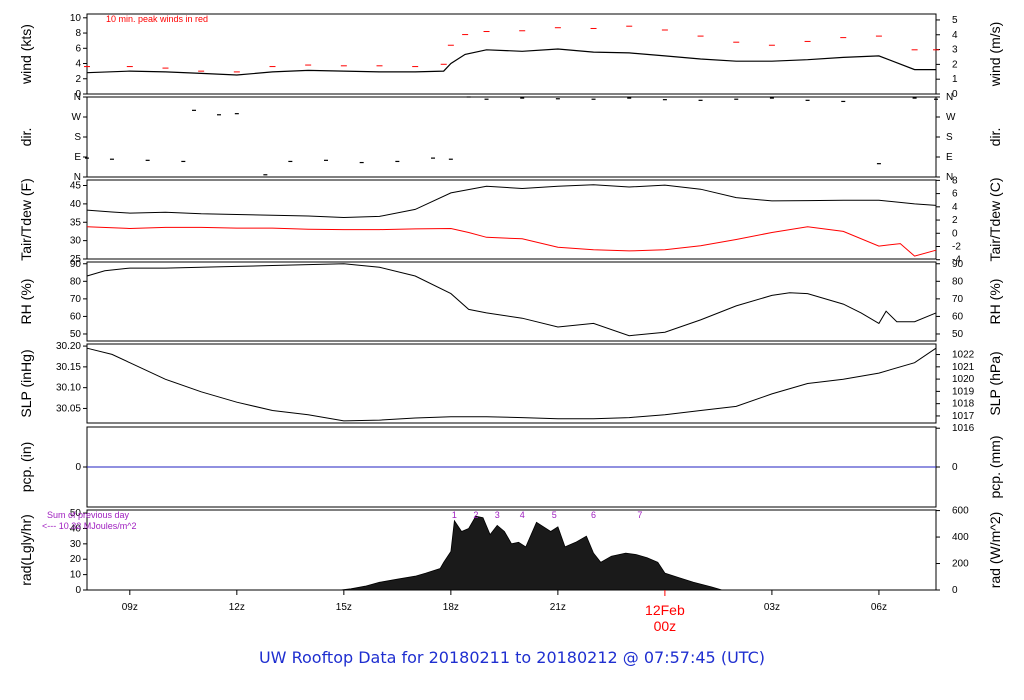  Describe the element at coordinates (963, 404) in the screenshot. I see `y-tick-label-right: 1018` at that location.